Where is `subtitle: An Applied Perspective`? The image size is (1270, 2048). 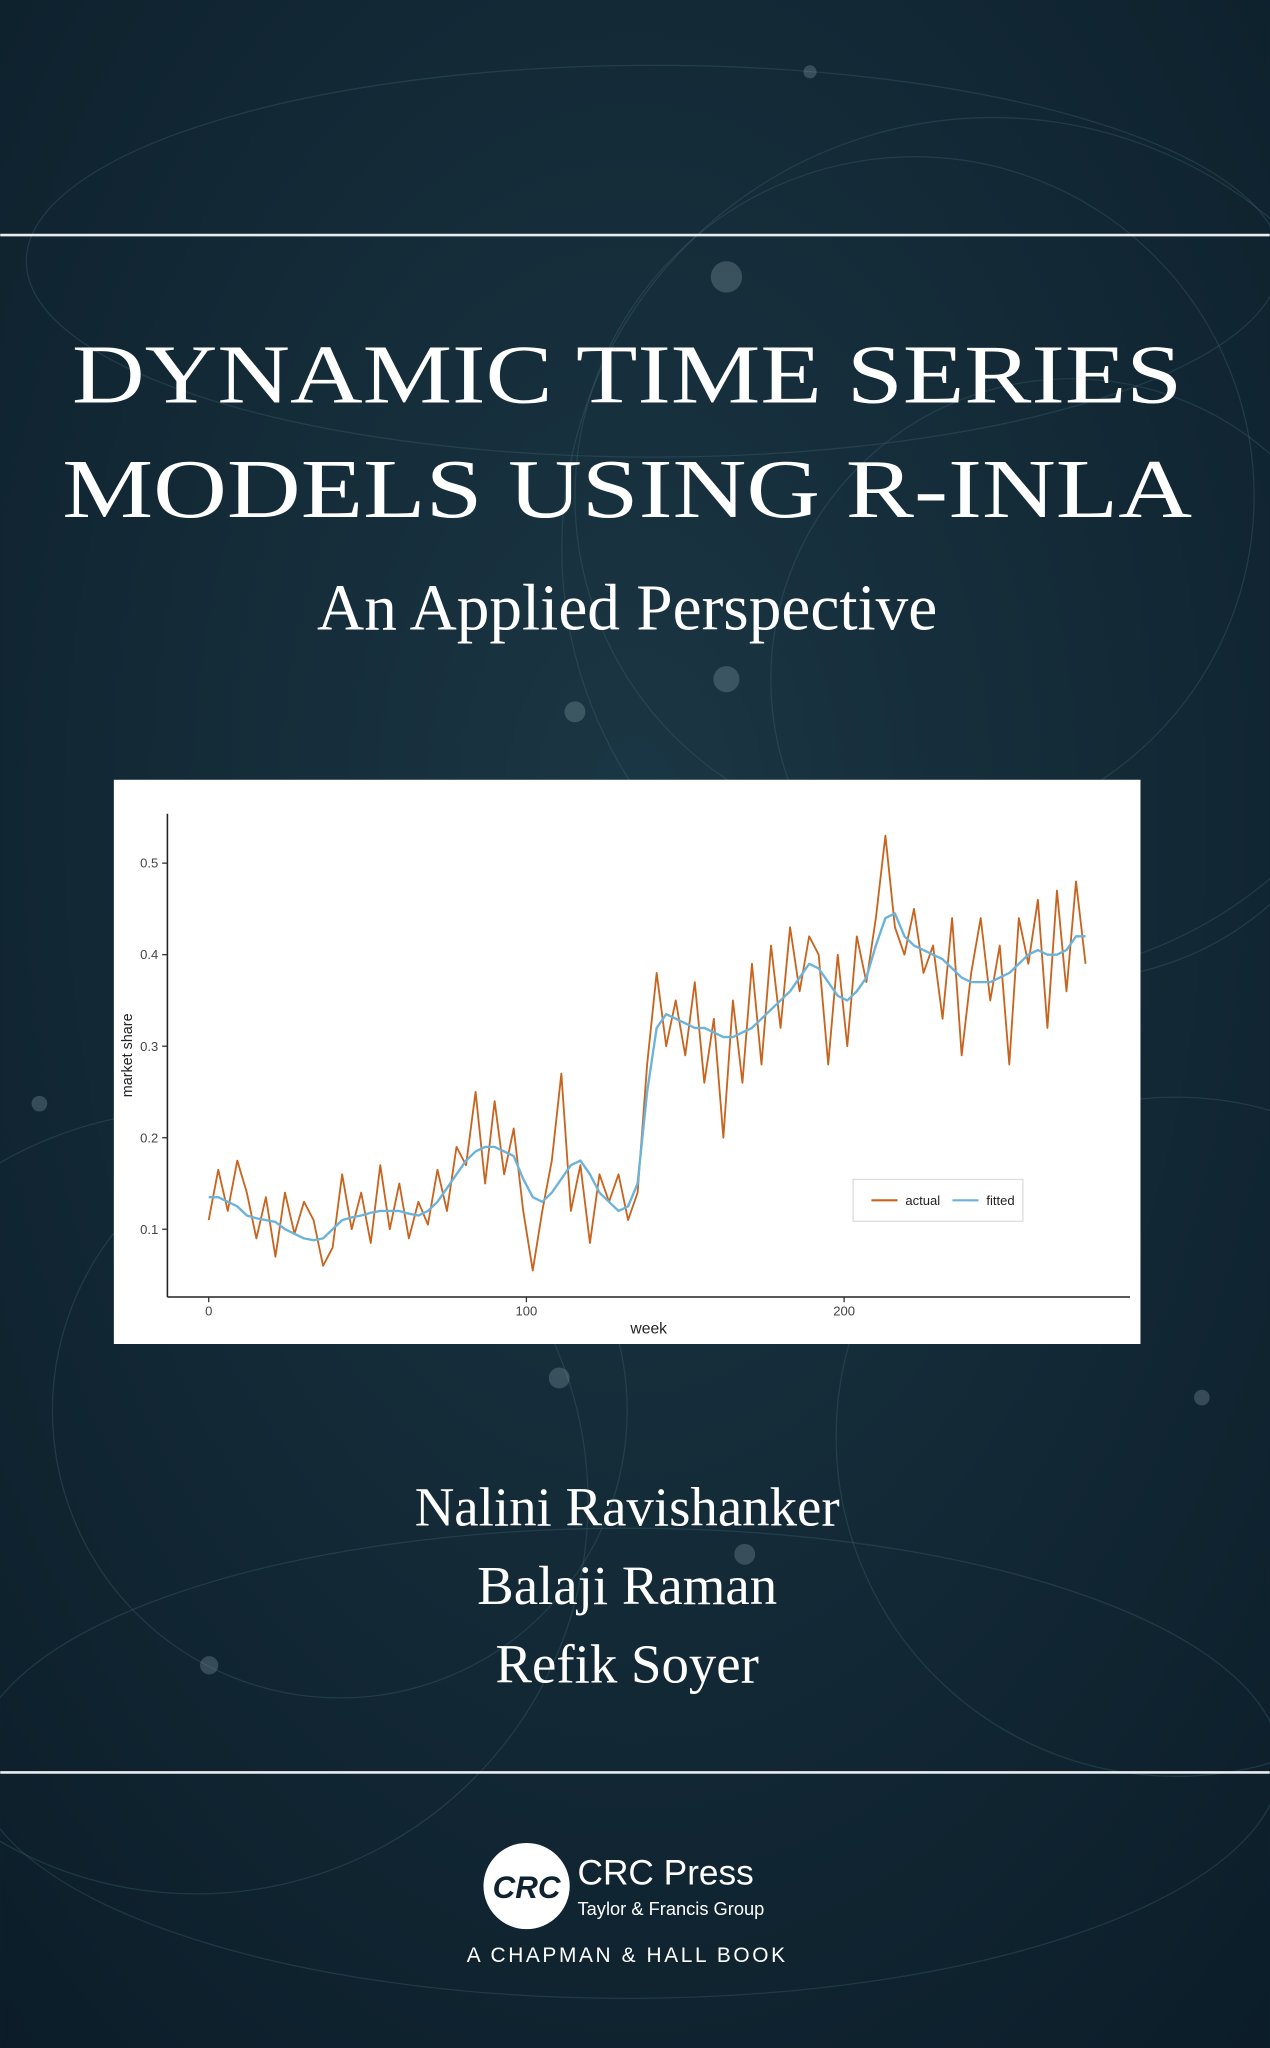
subtitle: An Applied Perspective is located at coordinates (627, 609).